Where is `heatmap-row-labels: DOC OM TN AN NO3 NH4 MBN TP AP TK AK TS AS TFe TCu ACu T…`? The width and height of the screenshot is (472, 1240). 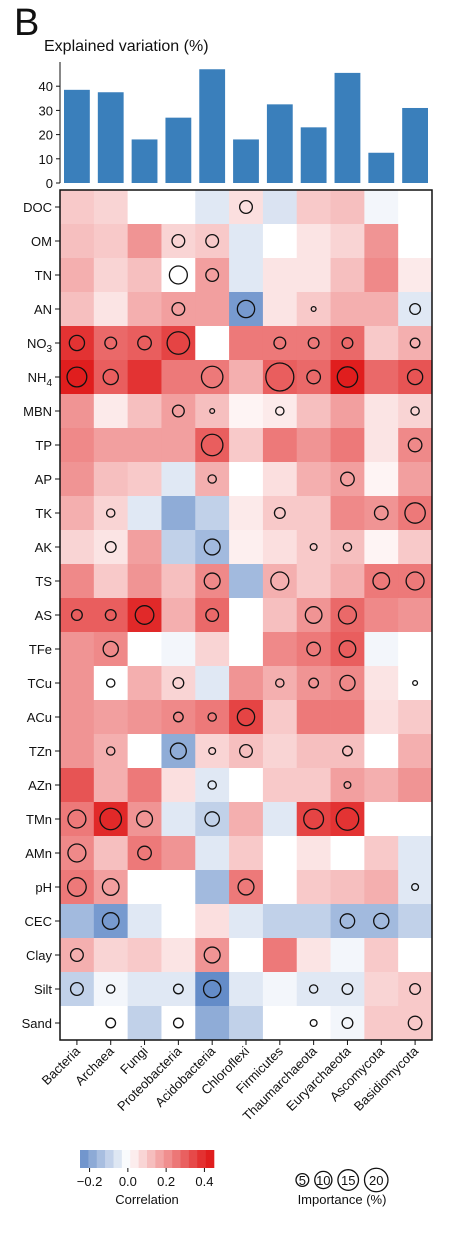 heatmap-row-labels: DOC OM TN AN NO3 NH4 MBN TP AP TK AK TS AS TFe TCu ACu T… is located at coordinates (41, 615).